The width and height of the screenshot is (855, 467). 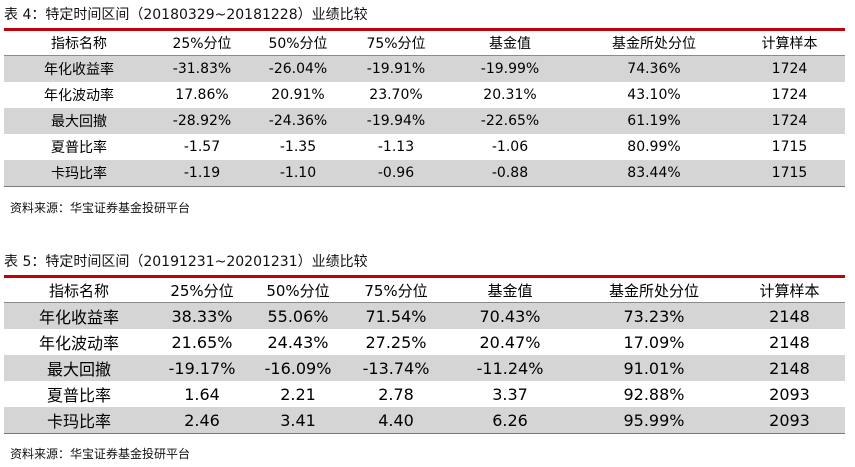 I want to click on table-row: 夏普比率 -1.57 -1.35 -1.13 -1.06 80.99% 1715, so click(x=424, y=147).